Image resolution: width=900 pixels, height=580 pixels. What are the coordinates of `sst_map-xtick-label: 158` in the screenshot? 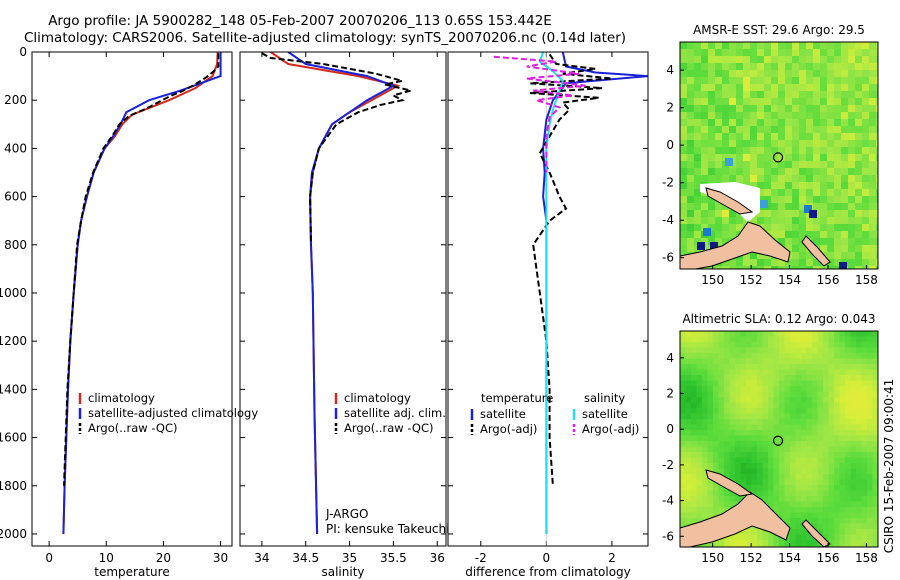 It's located at (866, 280).